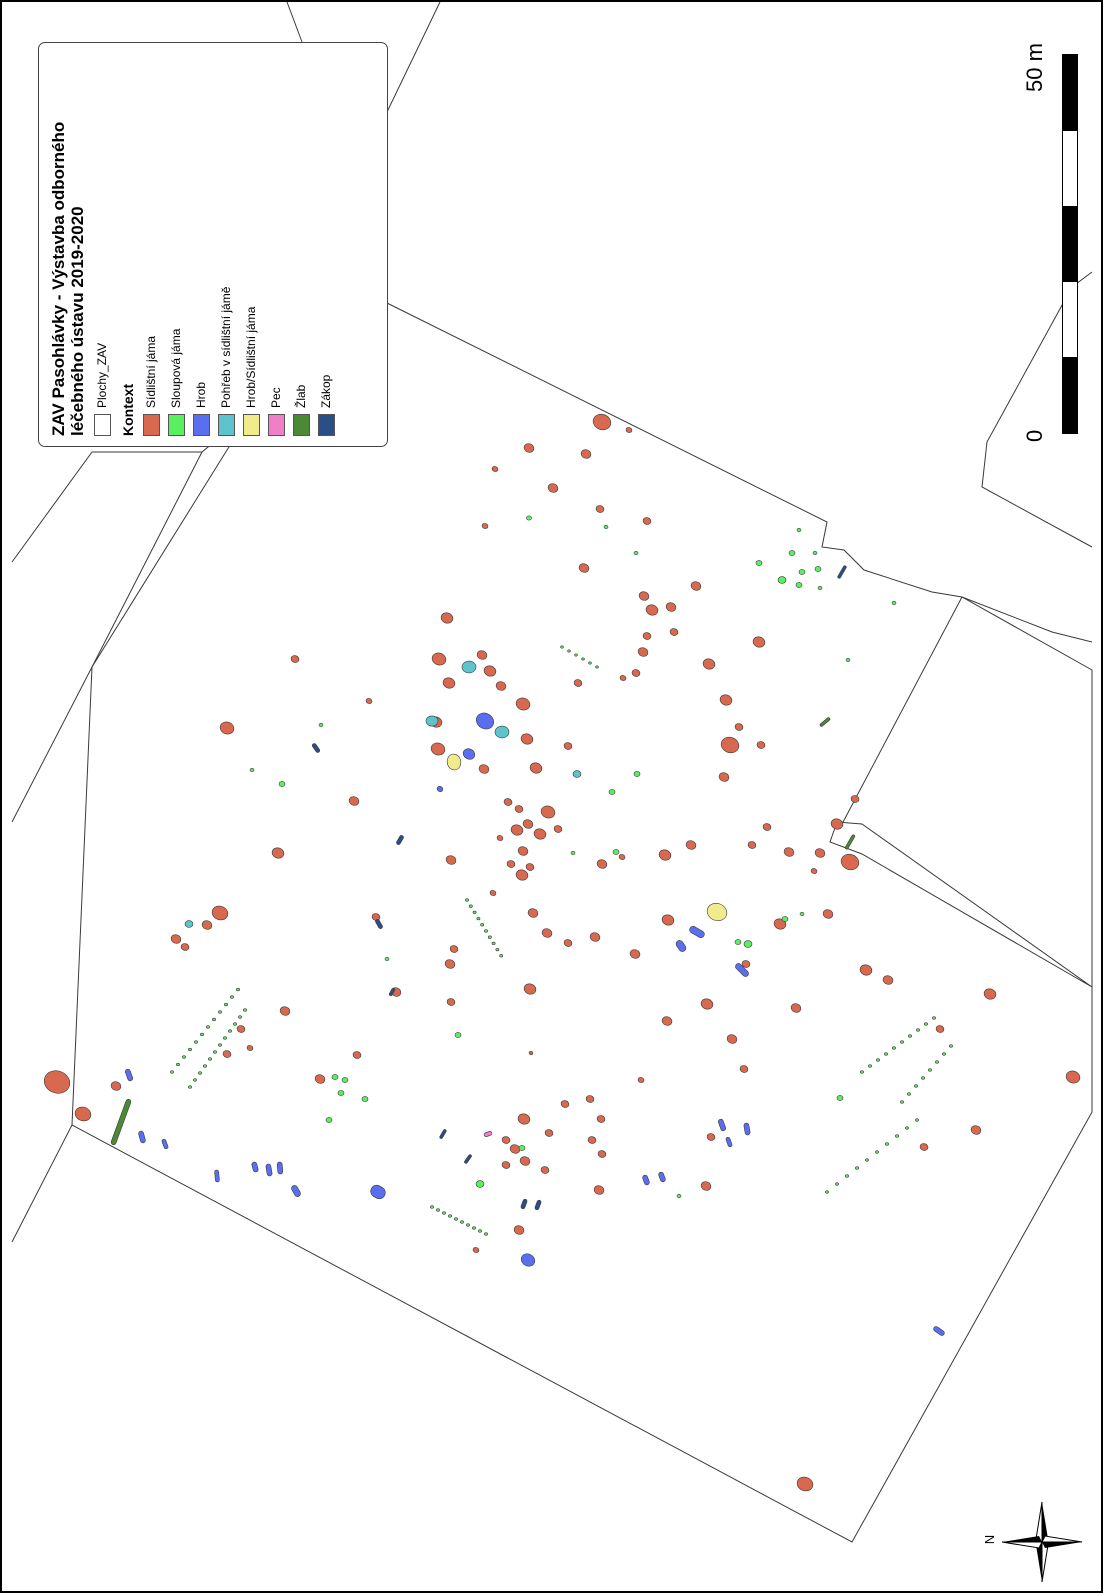  I want to click on legend-row-category: Hrob, so click(201, 245).